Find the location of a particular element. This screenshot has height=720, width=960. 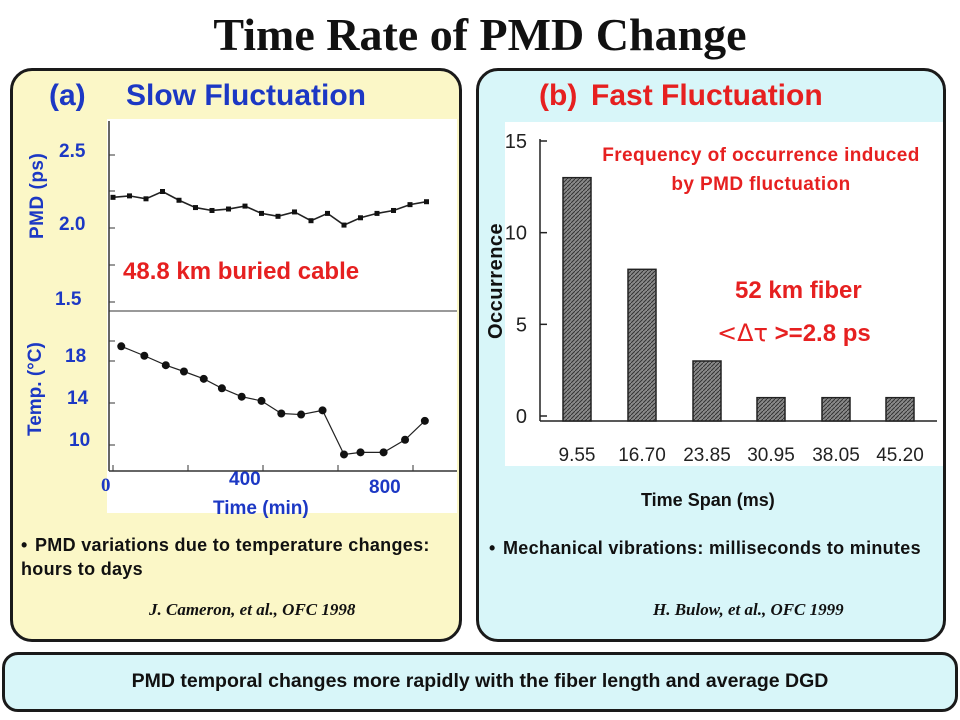

panel-a-label: (a) is located at coordinates (67, 95).